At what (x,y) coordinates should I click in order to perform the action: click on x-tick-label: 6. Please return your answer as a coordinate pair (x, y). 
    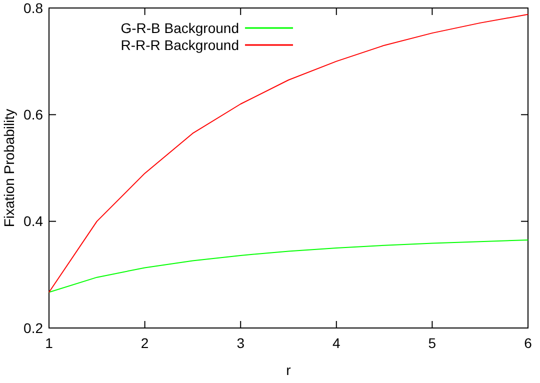
    Looking at the image, I should click on (528, 343).